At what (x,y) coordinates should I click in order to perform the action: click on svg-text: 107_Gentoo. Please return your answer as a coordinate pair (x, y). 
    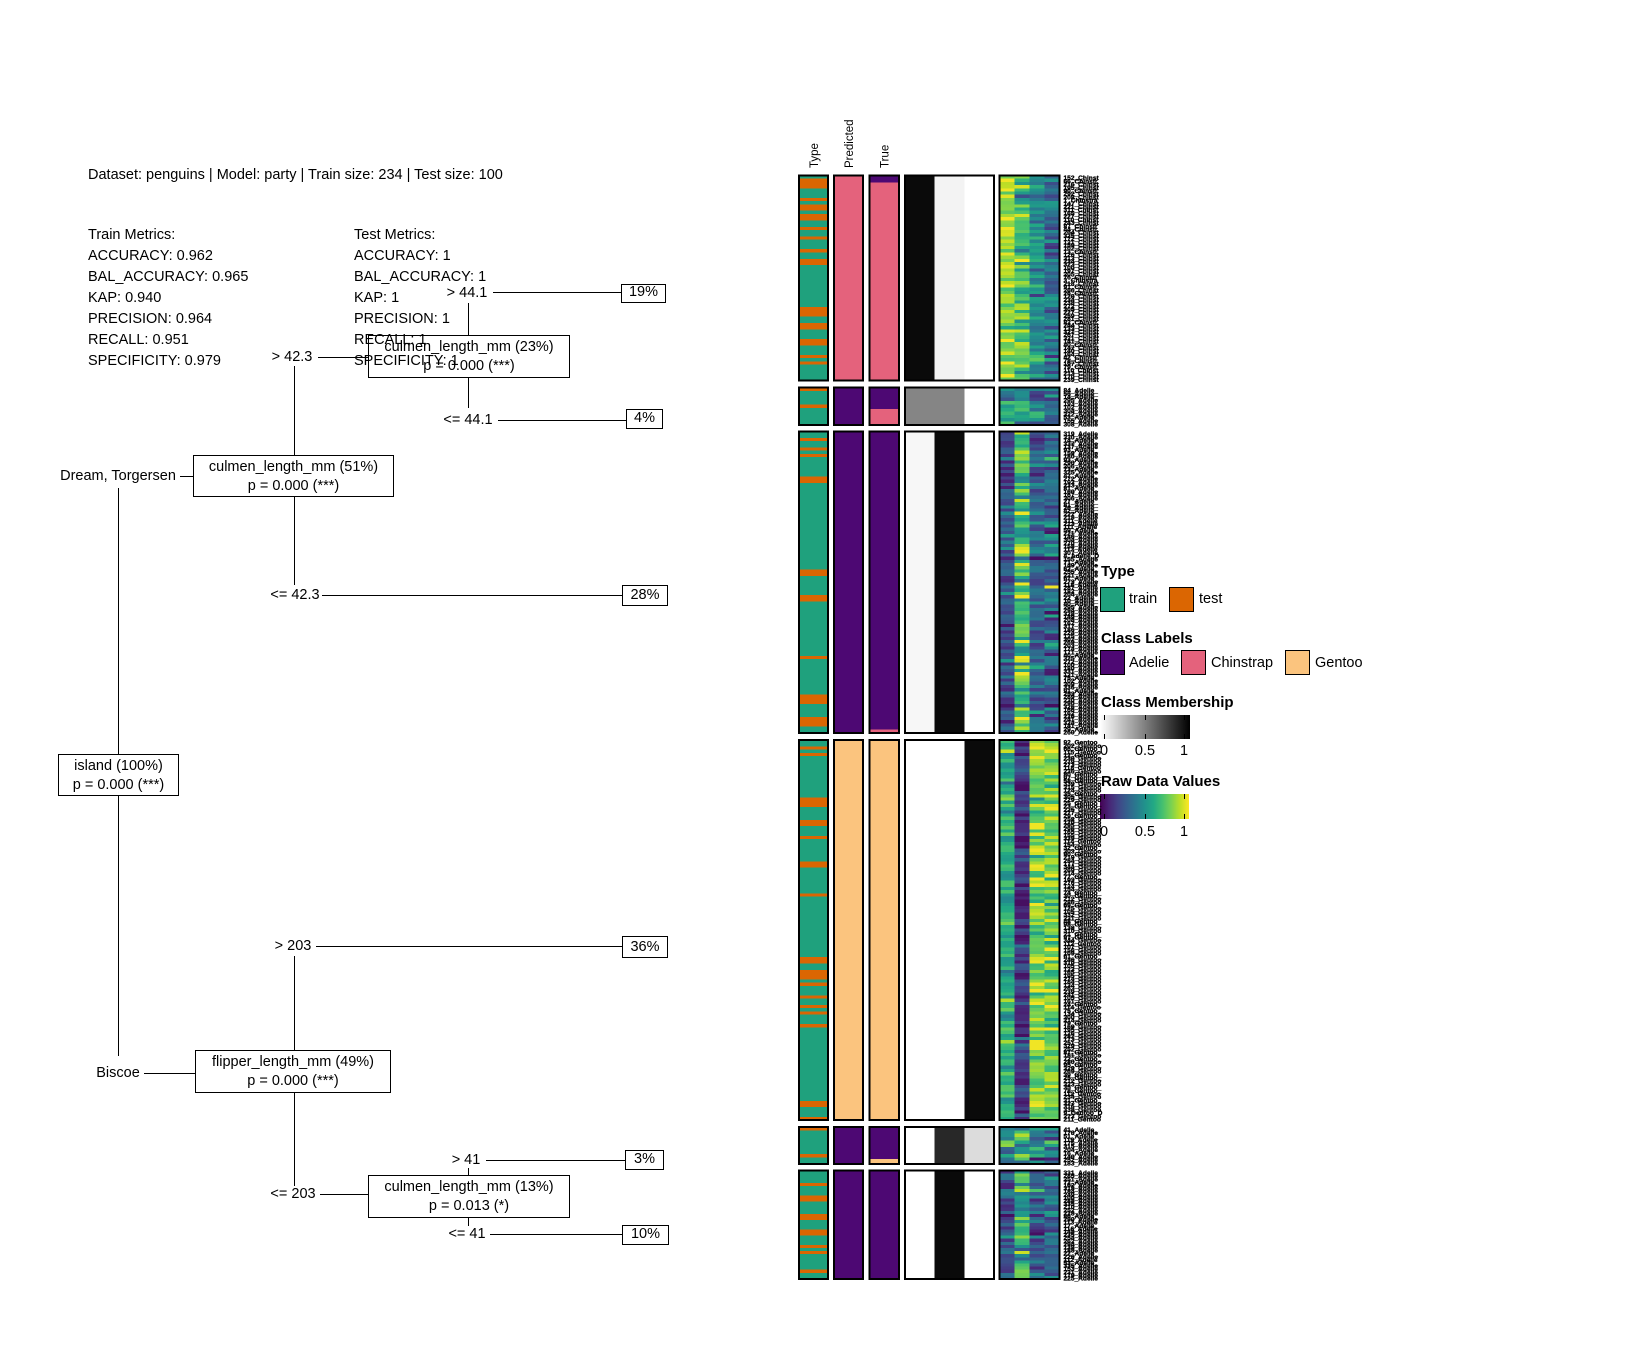
    Looking at the image, I should click on (1083, 947).